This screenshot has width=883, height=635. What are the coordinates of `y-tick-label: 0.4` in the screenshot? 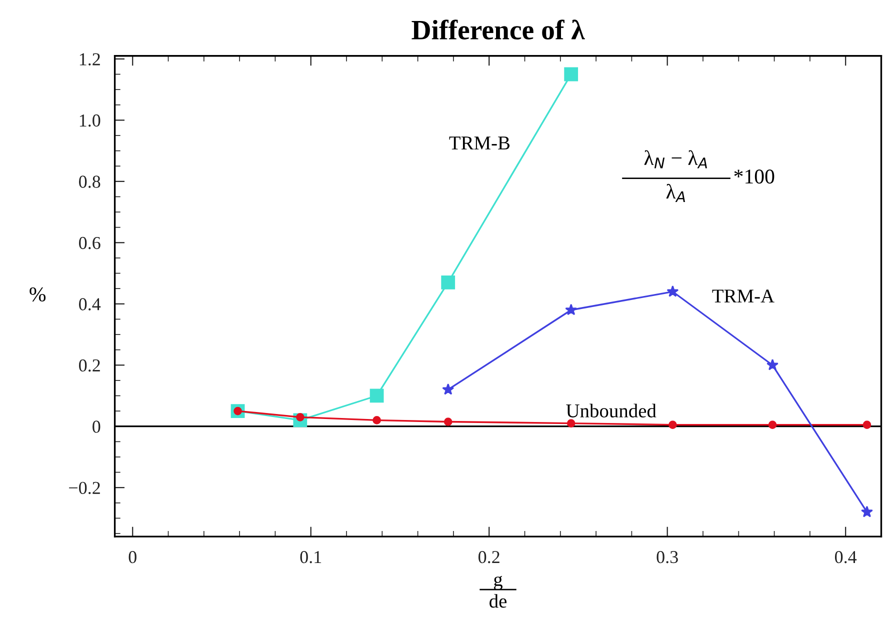 It's located at (90, 304).